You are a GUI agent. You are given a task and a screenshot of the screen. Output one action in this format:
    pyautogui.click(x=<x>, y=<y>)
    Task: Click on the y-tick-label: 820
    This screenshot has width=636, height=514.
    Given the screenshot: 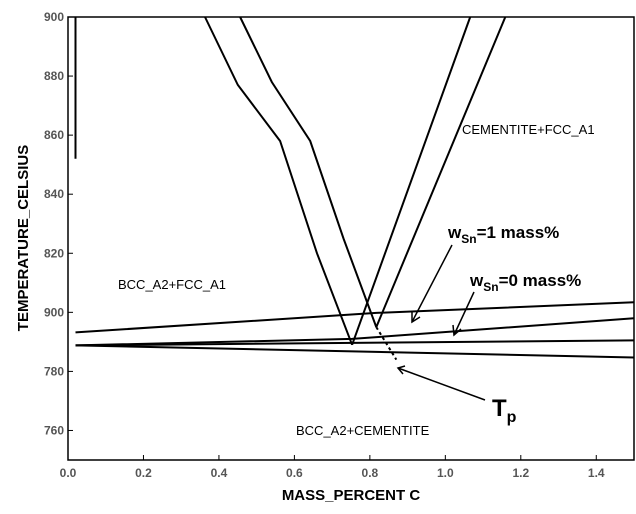 What is the action you would take?
    pyautogui.click(x=54, y=253)
    